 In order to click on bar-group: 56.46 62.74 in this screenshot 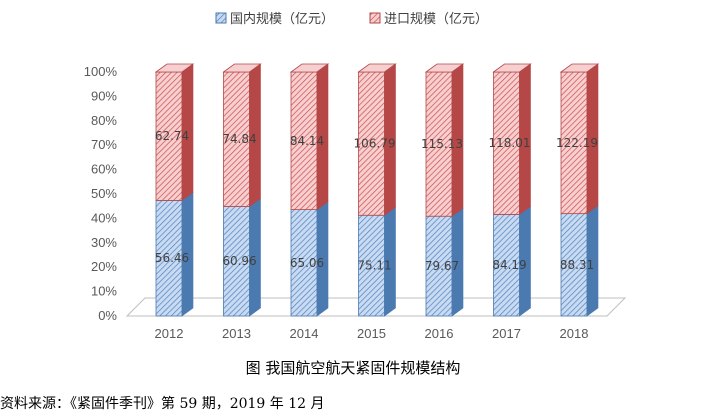, I will do `click(174, 190)`.